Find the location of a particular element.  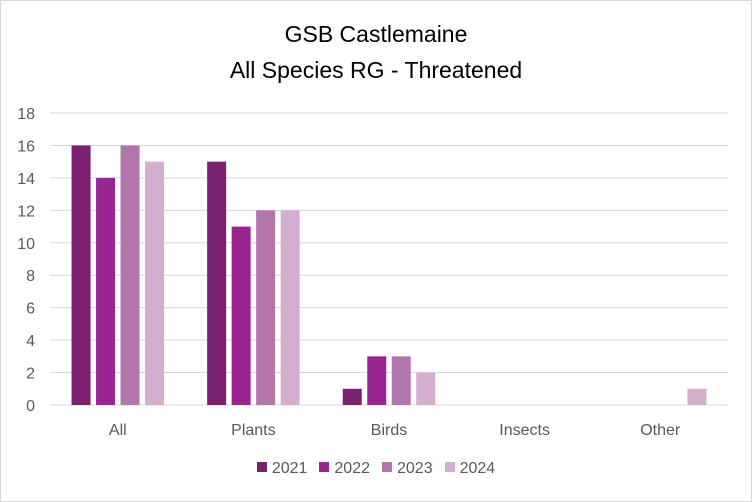

bar-plants-2024 is located at coordinates (290, 307).